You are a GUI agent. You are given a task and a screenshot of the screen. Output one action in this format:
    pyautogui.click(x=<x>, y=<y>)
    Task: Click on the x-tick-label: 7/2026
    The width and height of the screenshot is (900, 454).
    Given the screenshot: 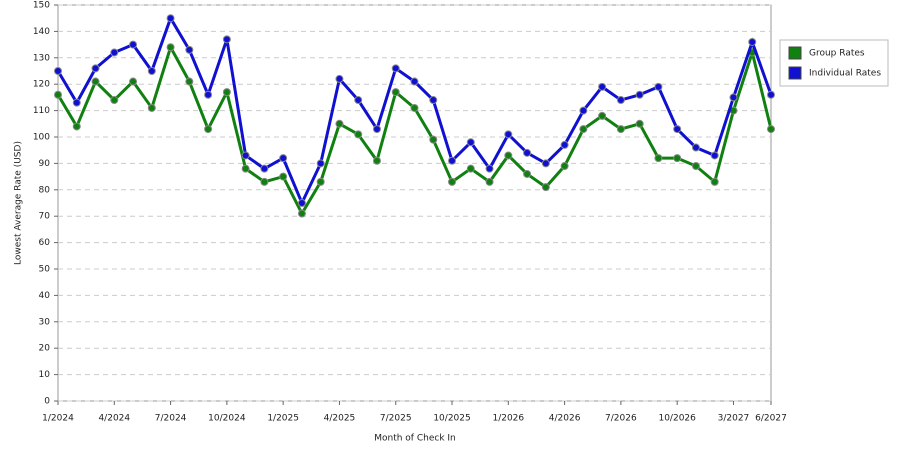 What is the action you would take?
    pyautogui.click(x=621, y=419)
    